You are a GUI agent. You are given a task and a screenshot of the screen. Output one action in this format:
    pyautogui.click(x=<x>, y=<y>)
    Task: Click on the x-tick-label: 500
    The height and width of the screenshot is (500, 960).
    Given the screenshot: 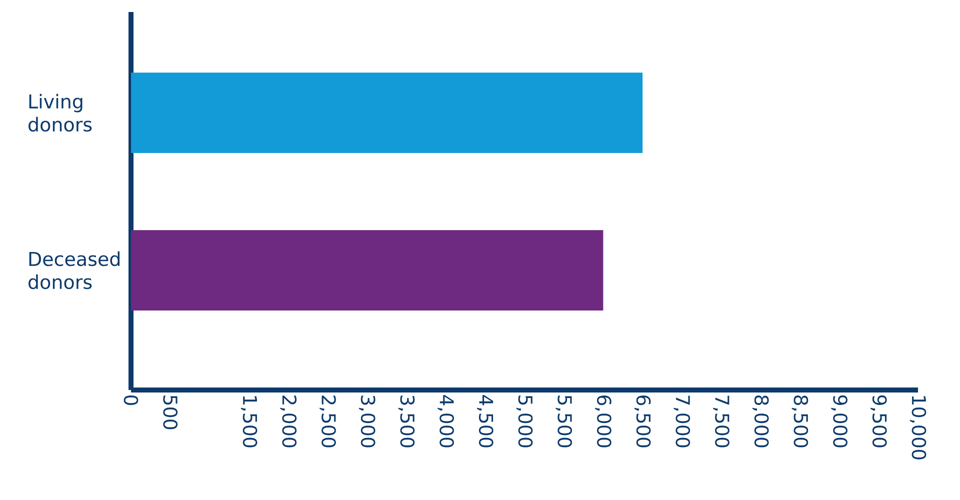 What is the action you would take?
    pyautogui.click(x=170, y=413)
    